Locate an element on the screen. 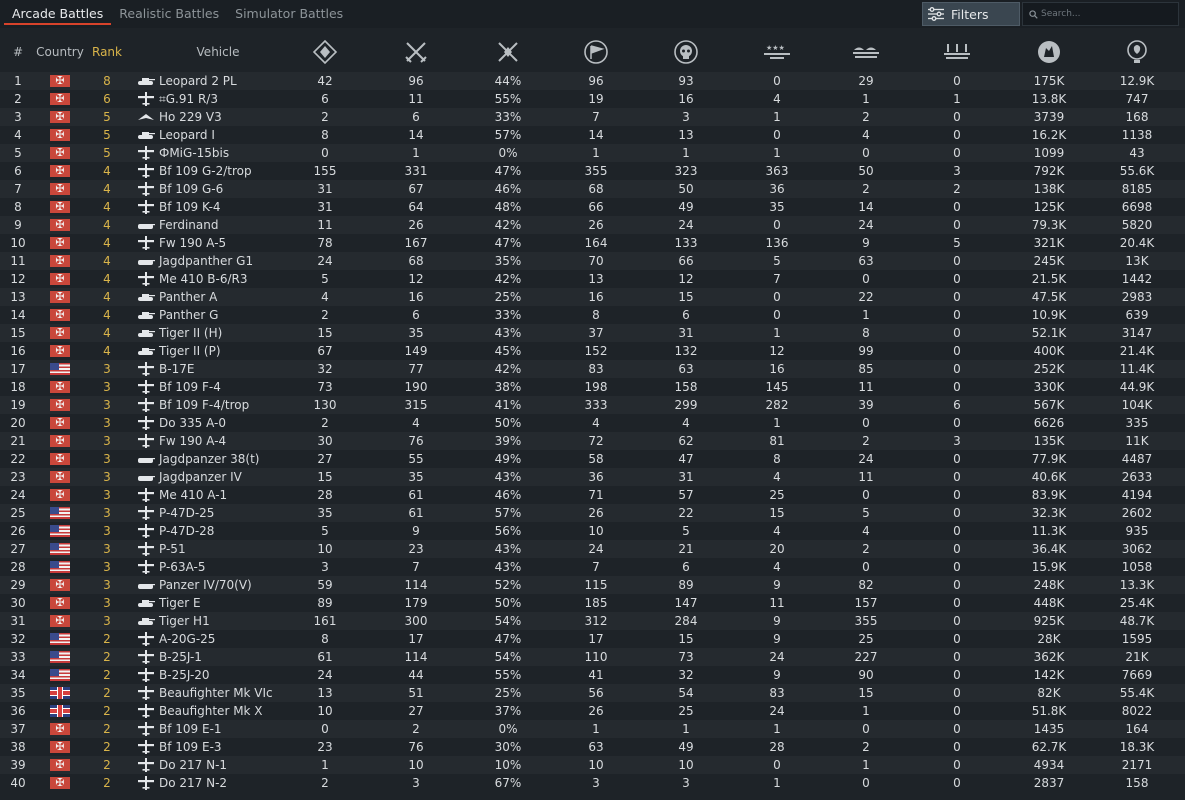 Image resolution: width=1185 pixels, height=800 pixels. vehicle-name: Bf 109 G-2/trop is located at coordinates (205, 171).